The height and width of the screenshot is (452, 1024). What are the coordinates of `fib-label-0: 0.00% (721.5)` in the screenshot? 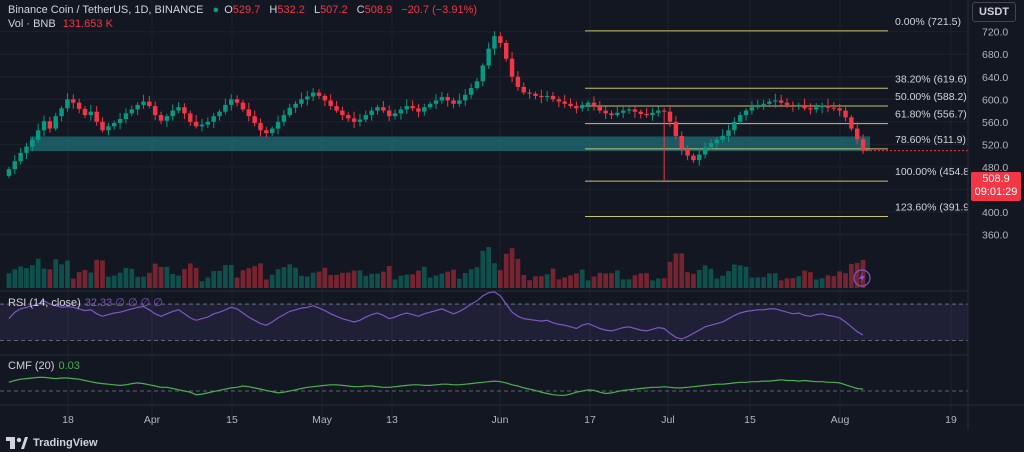 It's located at (928, 22).